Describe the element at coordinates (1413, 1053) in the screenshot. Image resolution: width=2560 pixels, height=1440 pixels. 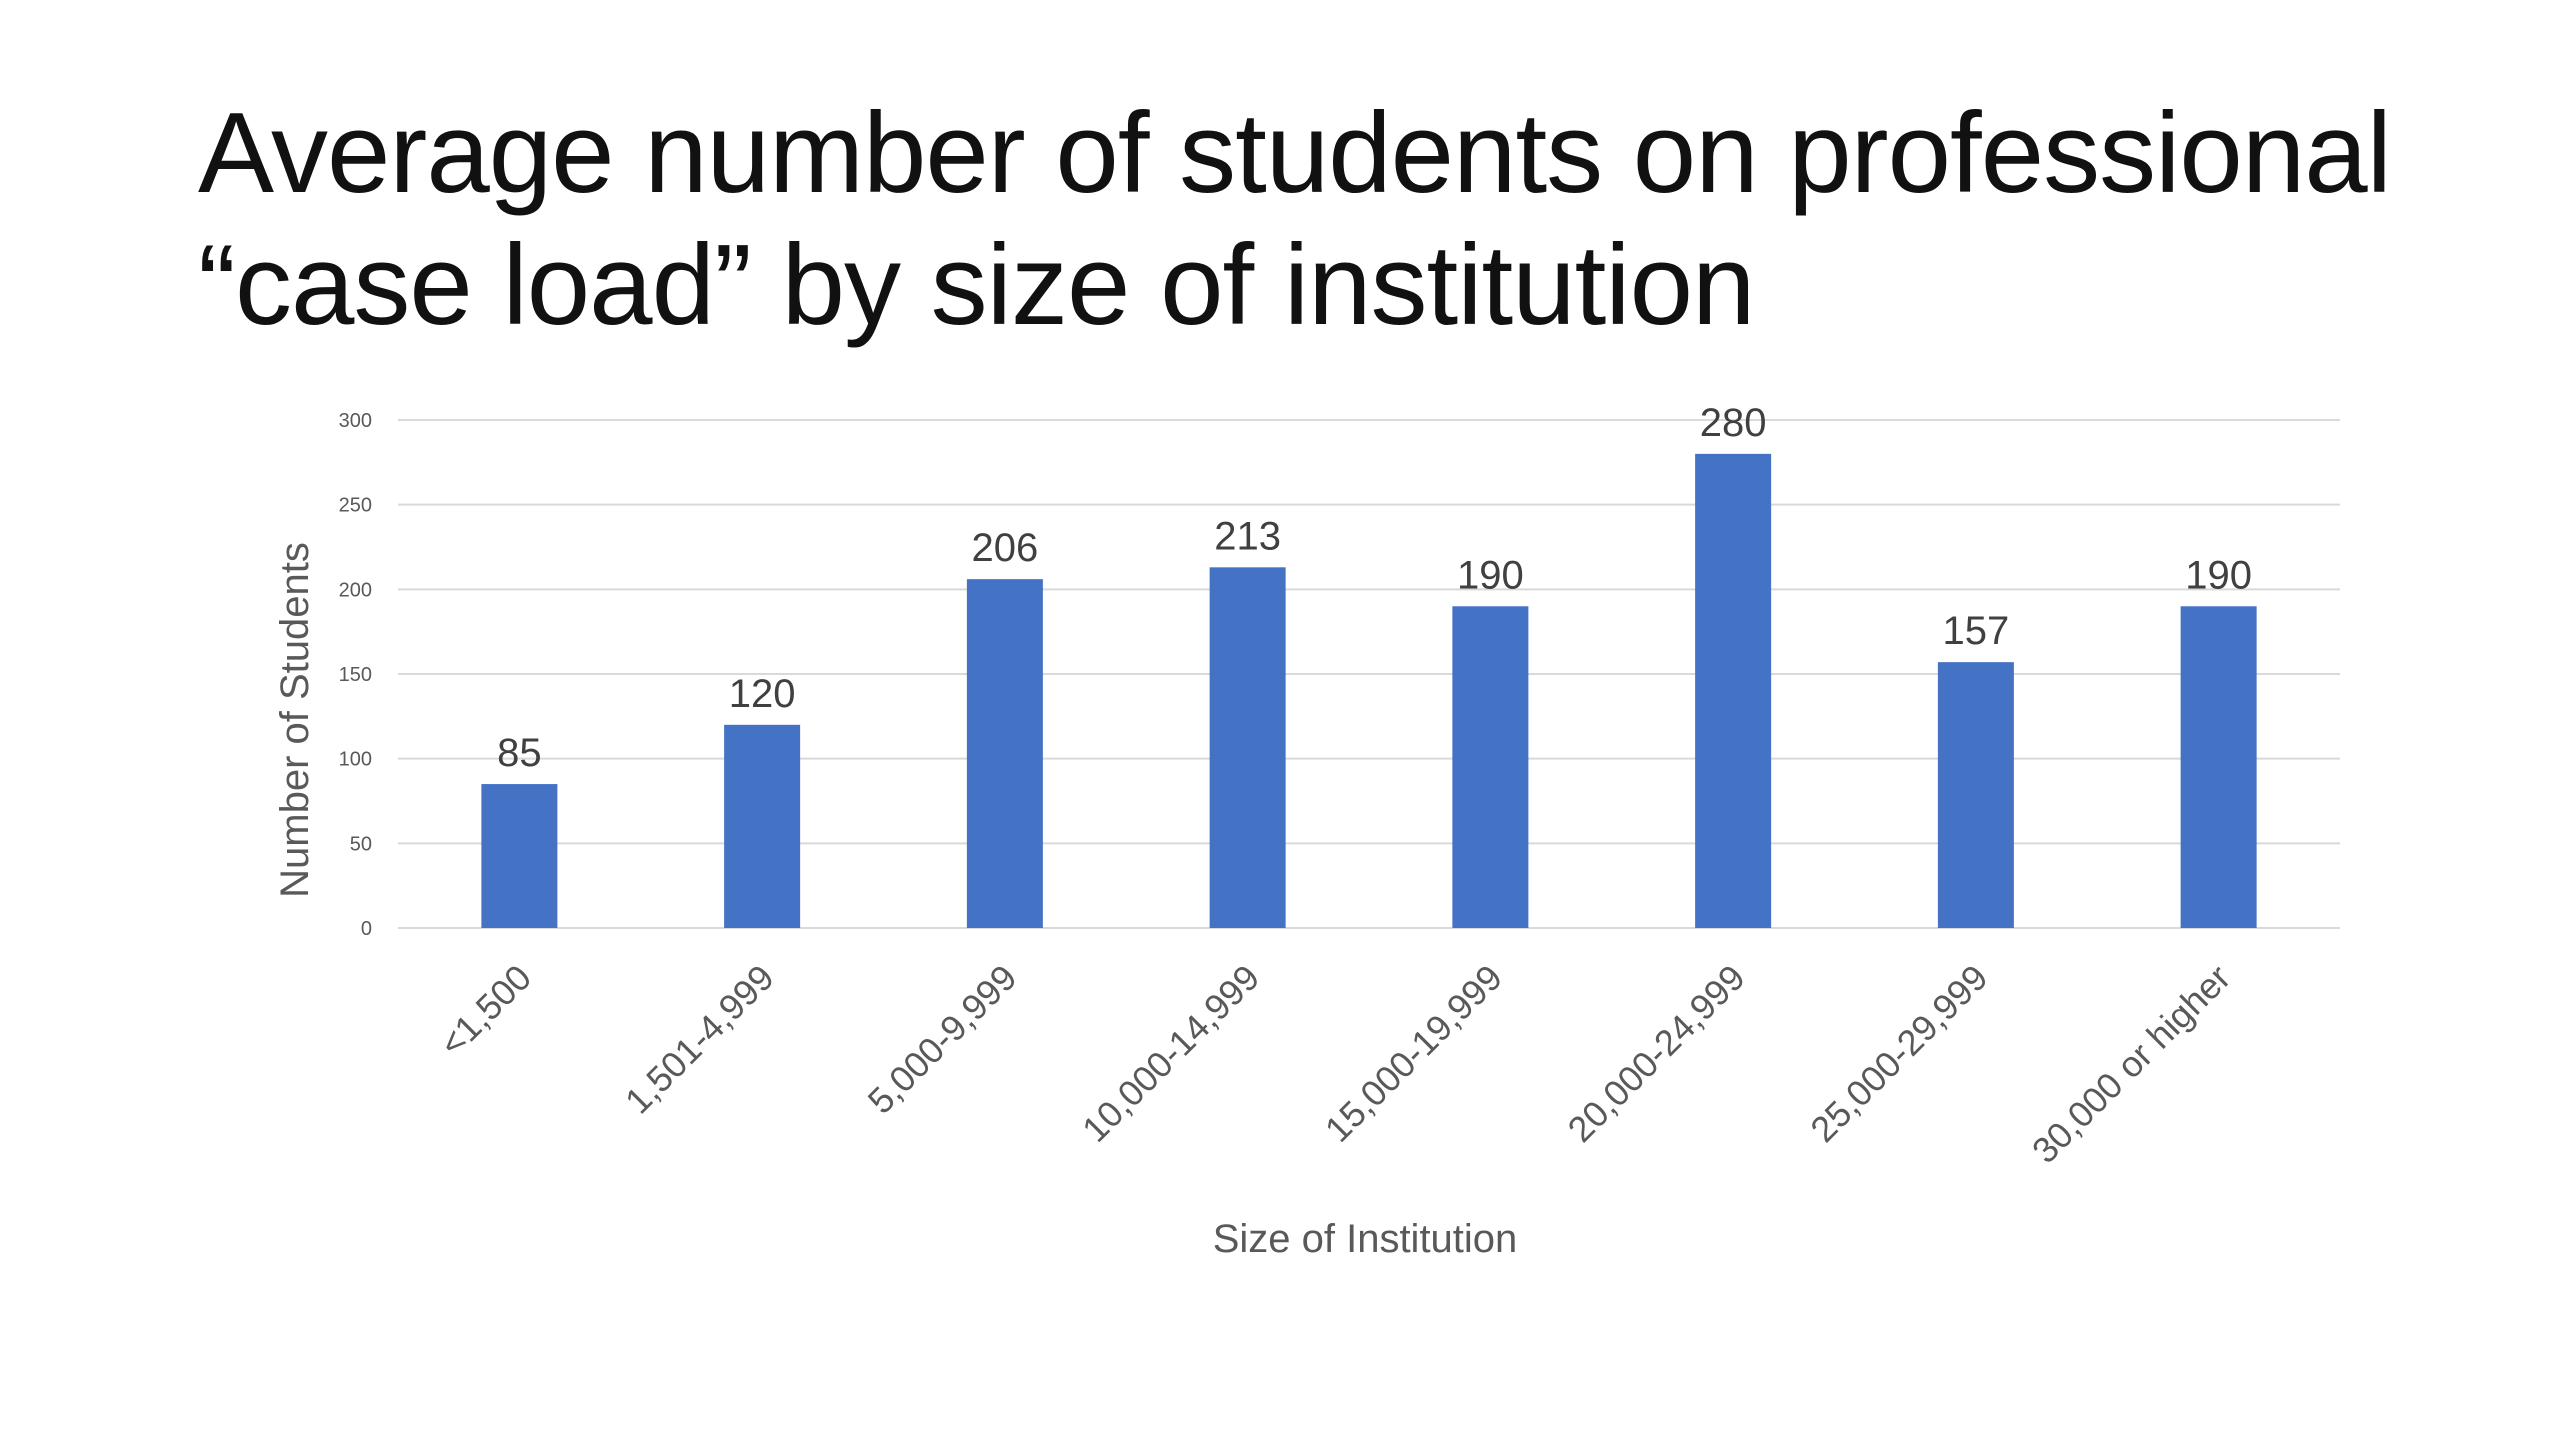
I see `x-tick-label: 15,000-19,999` at that location.